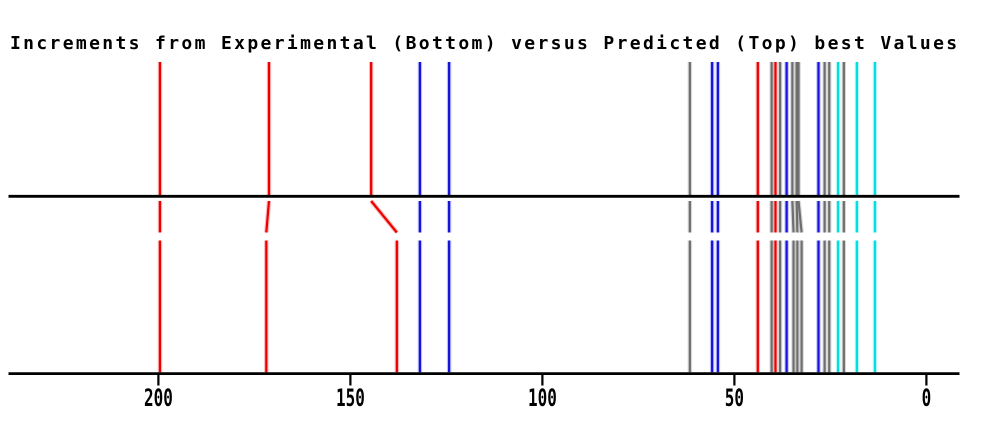 This screenshot has width=999, height=426. I want to click on axis-tick-label: 50, so click(734, 398).